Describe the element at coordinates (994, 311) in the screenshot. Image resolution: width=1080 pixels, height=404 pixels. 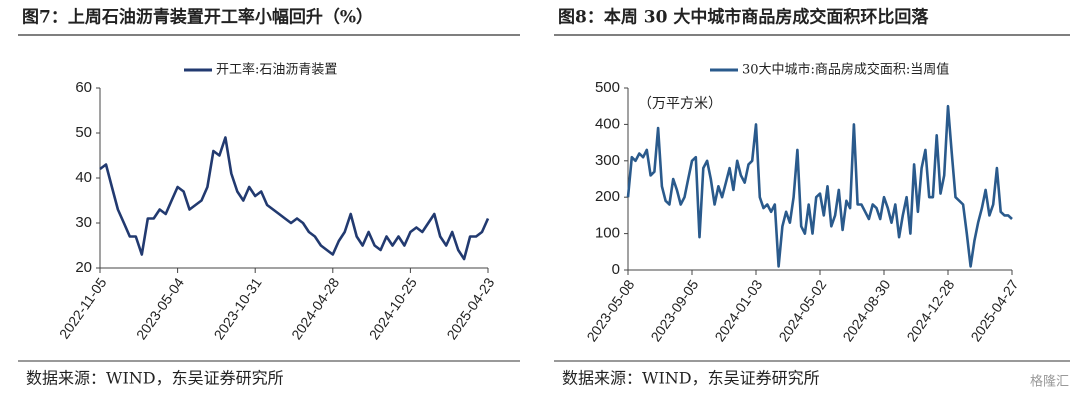
I see `x-tick-label: 2025-04-27` at that location.